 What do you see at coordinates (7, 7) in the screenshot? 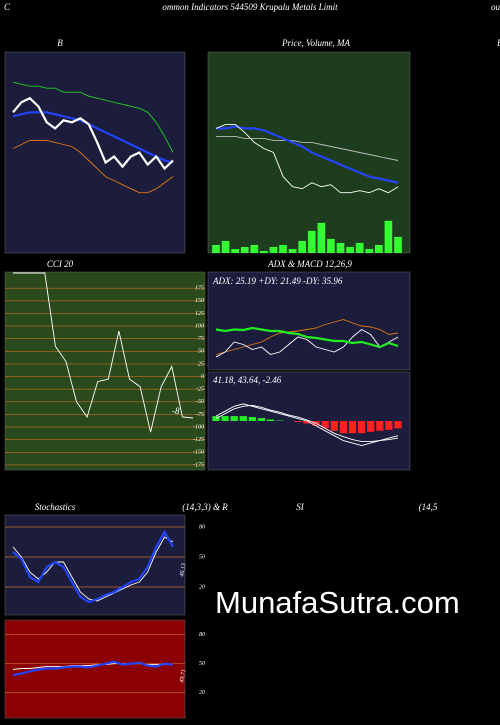
I see `header-left: C` at bounding box center [7, 7].